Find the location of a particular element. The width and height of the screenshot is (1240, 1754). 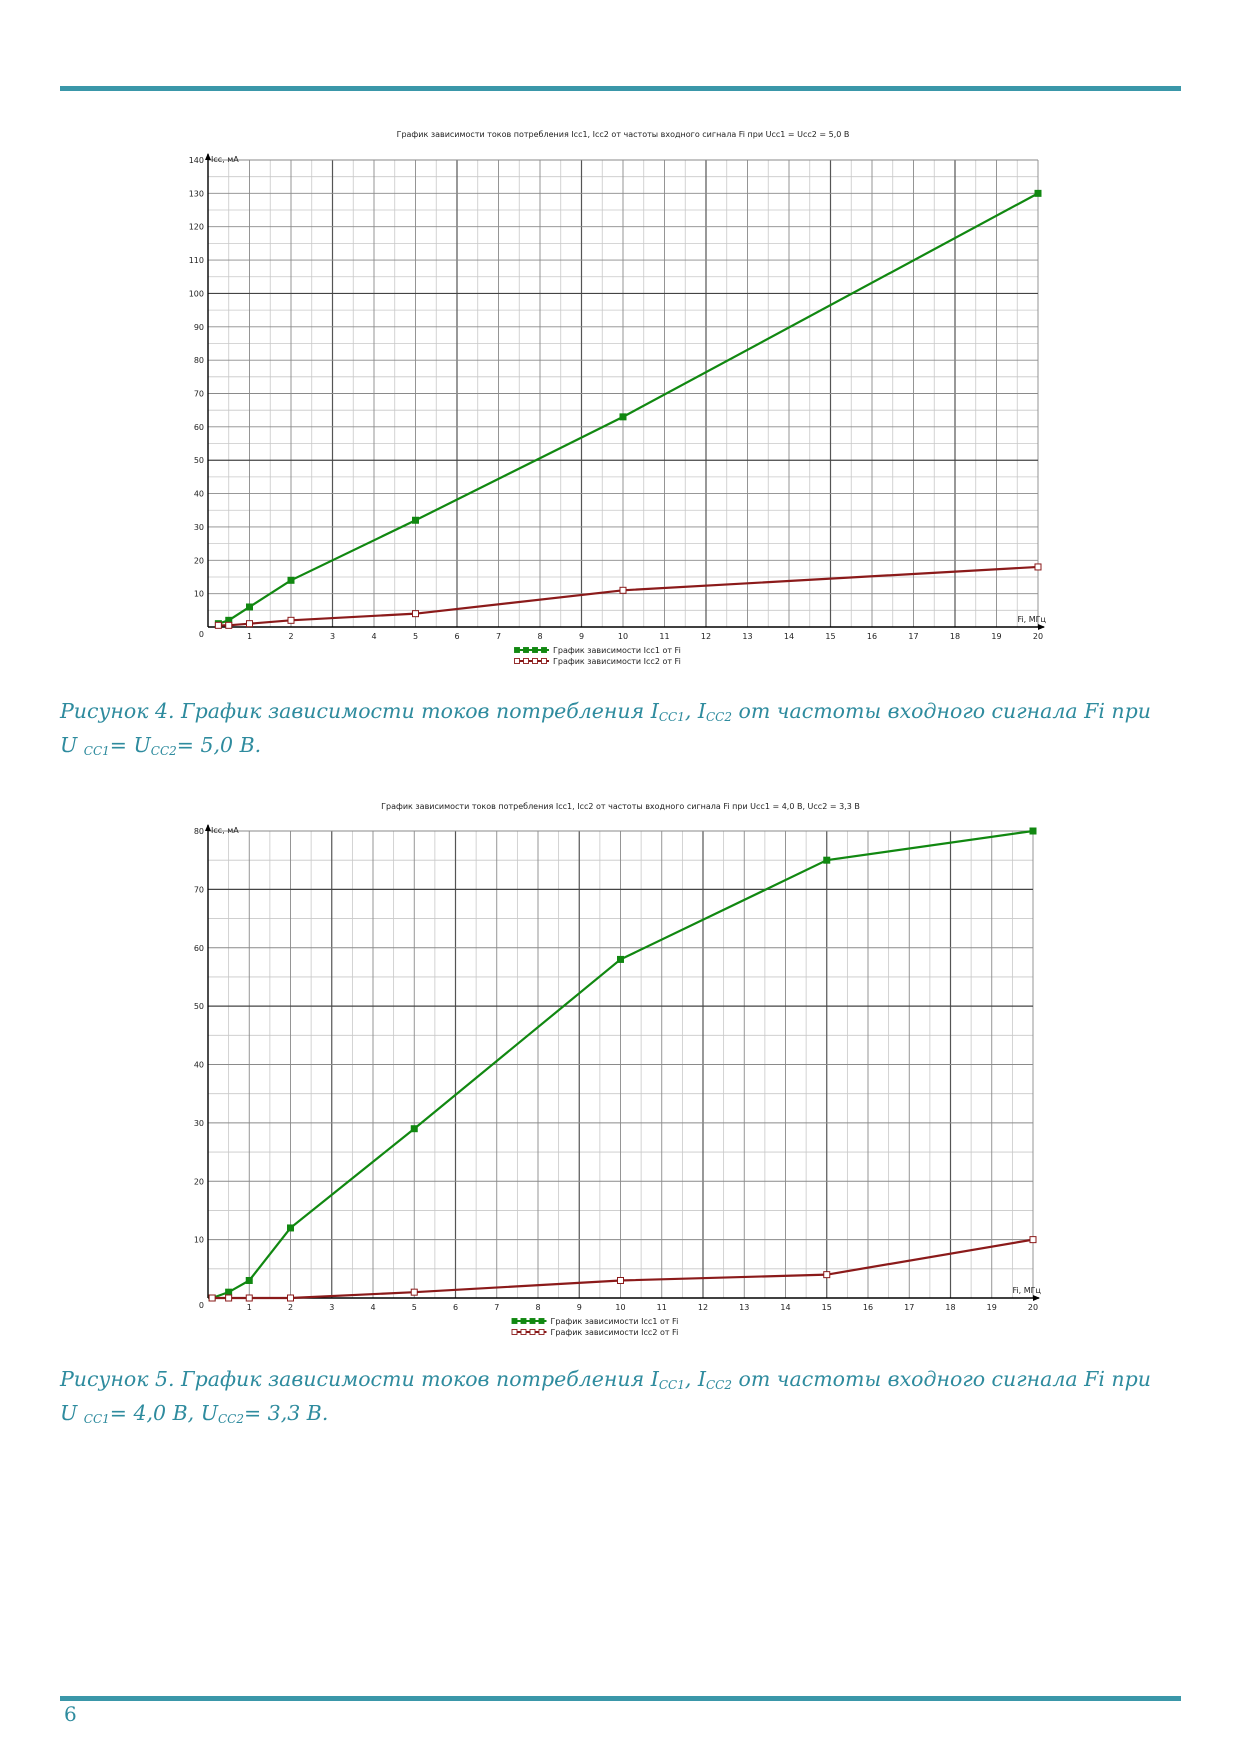

footer-rule is located at coordinates (620, 1698).